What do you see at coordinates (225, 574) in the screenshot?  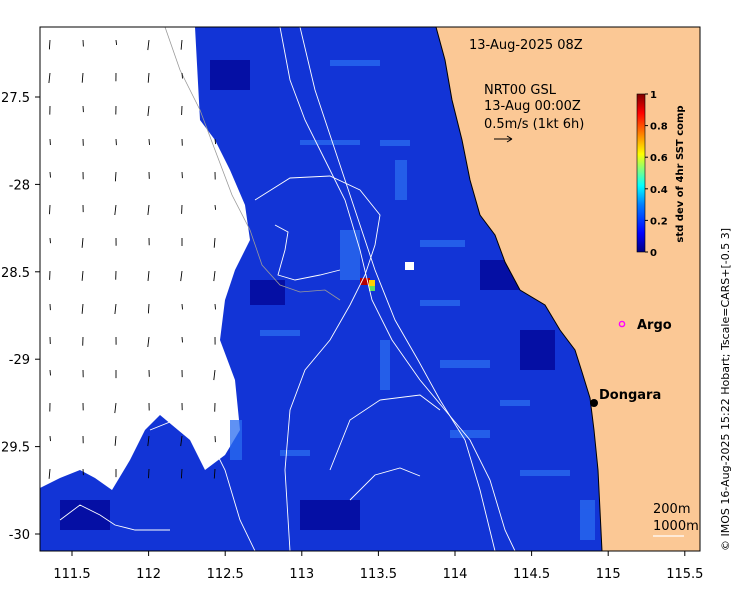 I see `x-tick-label: 112.5` at bounding box center [225, 574].